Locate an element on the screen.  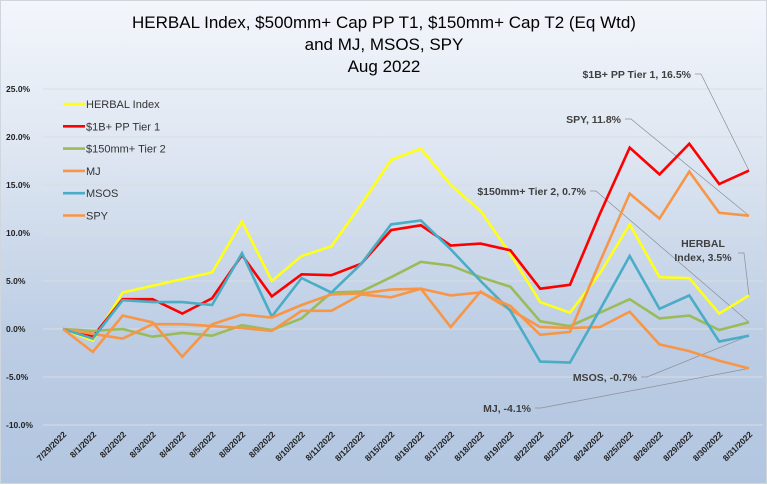
title-line-3: Aug 2022 is located at coordinates (384, 66).